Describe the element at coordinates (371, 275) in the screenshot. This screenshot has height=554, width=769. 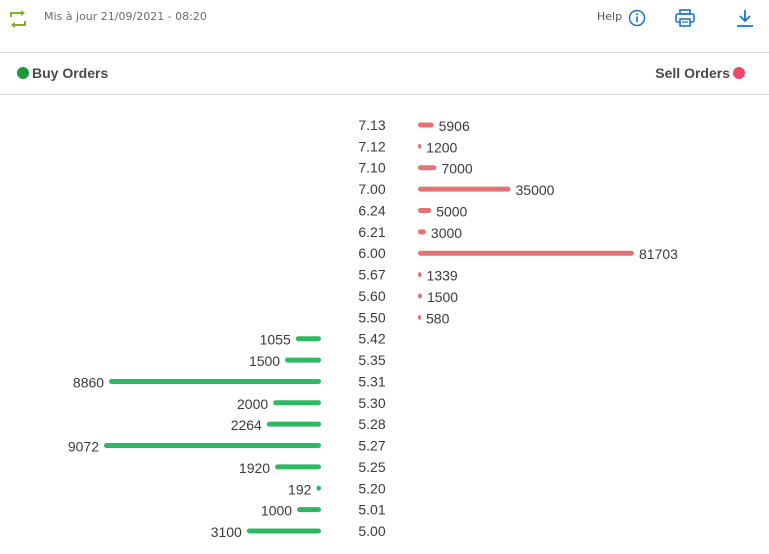
I see `price-label: 5.67` at that location.